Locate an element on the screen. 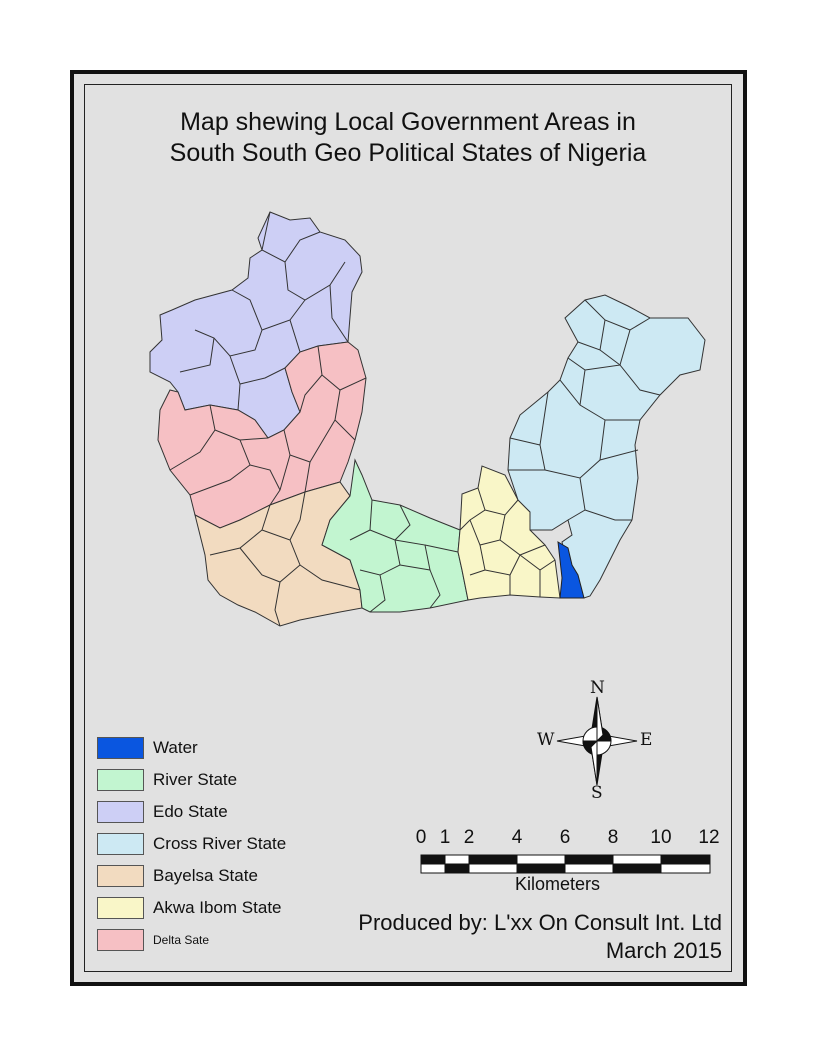  region-delta is located at coordinates (262, 435).